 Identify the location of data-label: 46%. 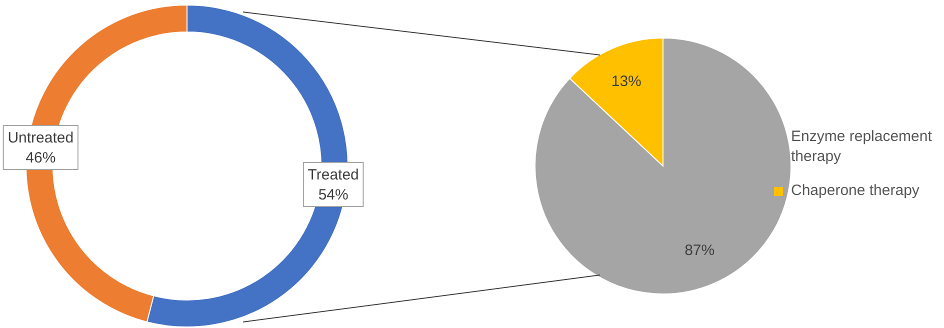
(41, 158).